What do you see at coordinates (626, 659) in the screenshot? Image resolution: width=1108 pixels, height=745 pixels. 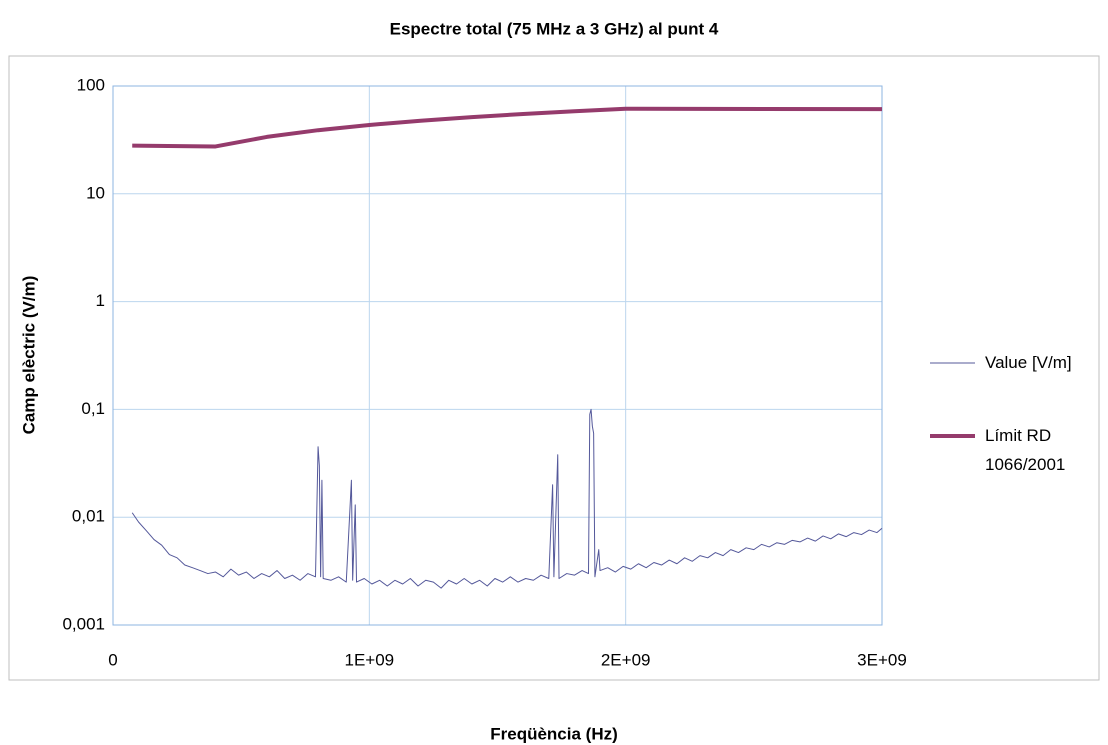 I see `x-tick-label: 2E+09` at bounding box center [626, 659].